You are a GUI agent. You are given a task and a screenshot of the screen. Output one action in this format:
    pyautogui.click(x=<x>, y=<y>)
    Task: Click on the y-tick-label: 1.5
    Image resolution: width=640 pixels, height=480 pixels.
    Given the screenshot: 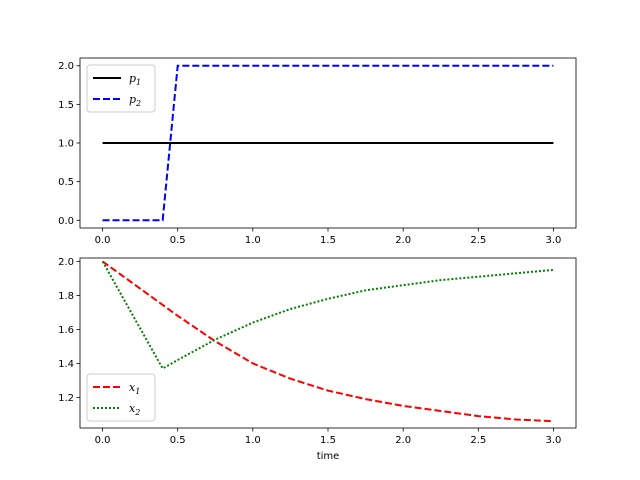 What is the action you would take?
    pyautogui.click(x=66, y=105)
    